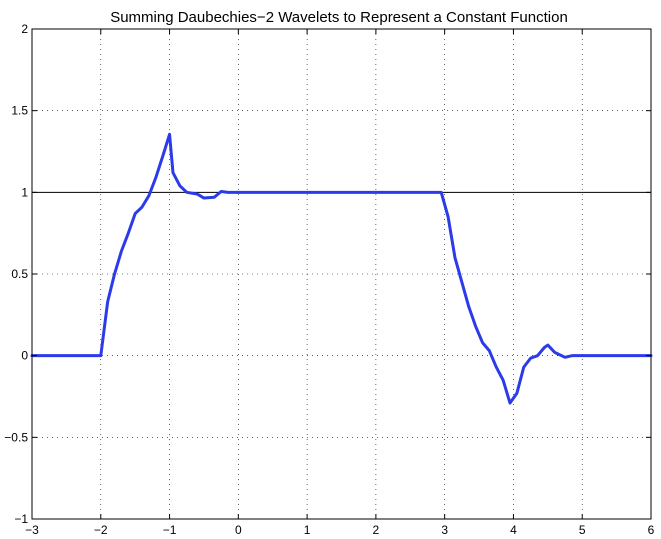  I want to click on y-tick-label: 2, so click(24, 29).